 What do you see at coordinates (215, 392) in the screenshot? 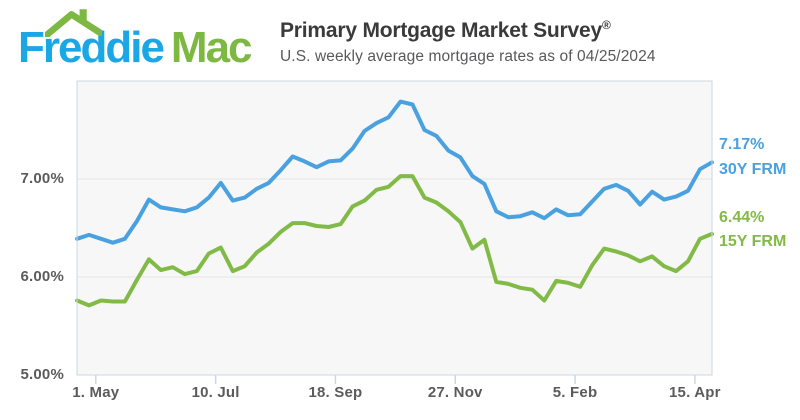
I see `x-axis-label: 10. Jul` at bounding box center [215, 392].